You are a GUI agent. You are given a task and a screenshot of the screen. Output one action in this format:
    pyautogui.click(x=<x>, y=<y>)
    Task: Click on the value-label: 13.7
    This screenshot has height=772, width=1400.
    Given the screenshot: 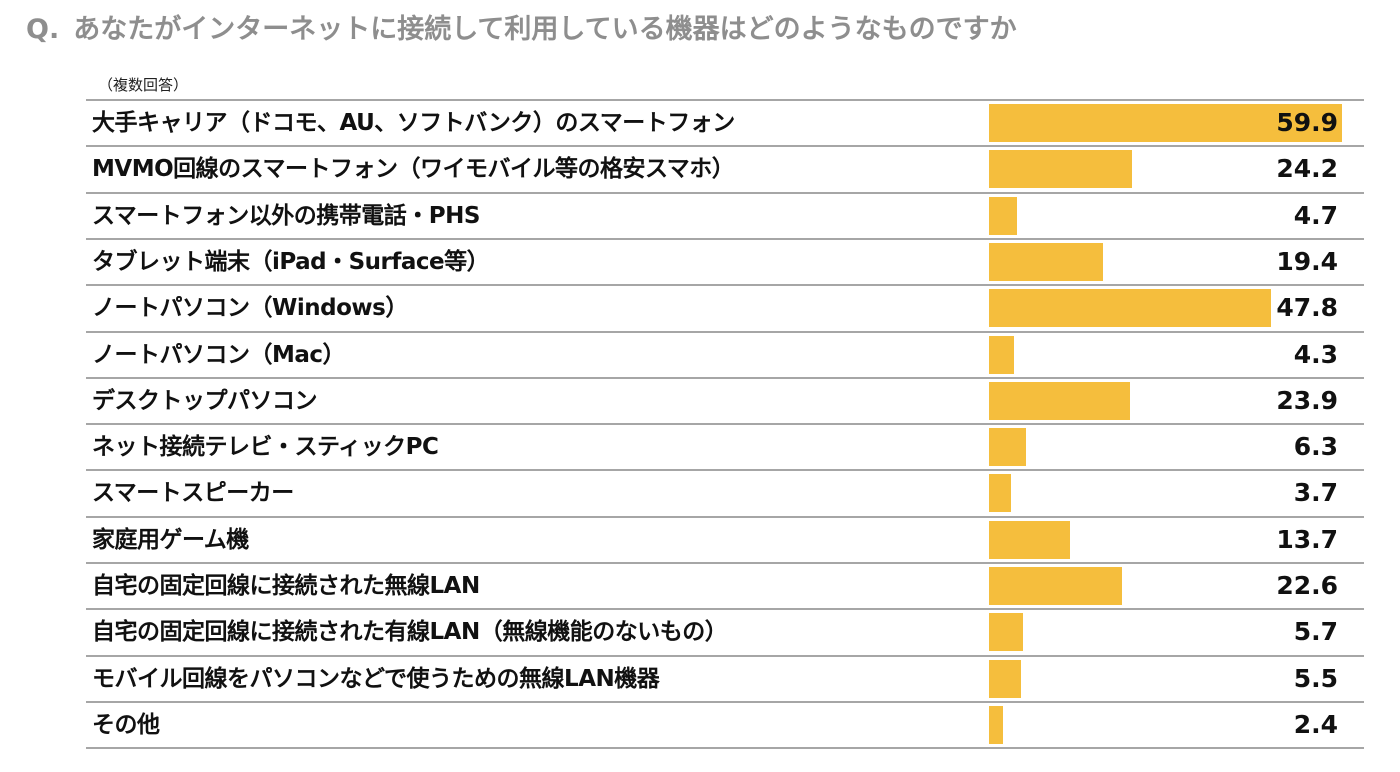 What is the action you would take?
    pyautogui.click(x=1307, y=539)
    